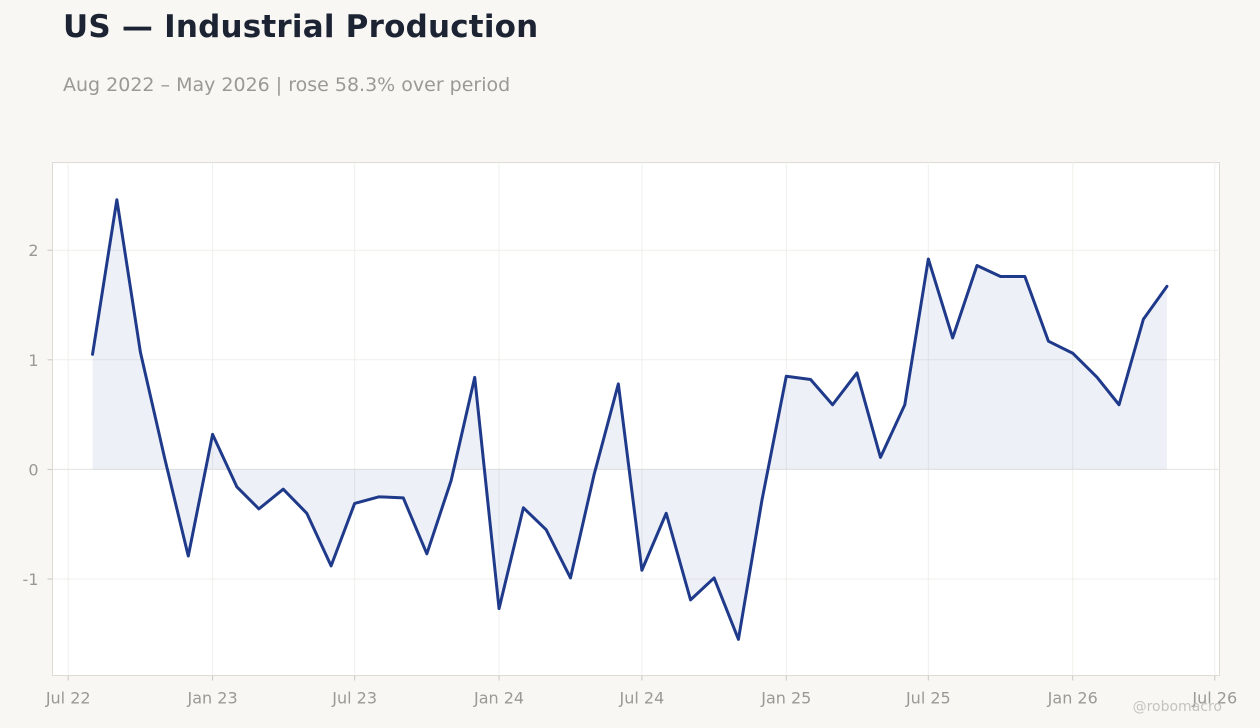  What do you see at coordinates (785, 698) in the screenshot?
I see `x-tick-label: Jan 25` at bounding box center [785, 698].